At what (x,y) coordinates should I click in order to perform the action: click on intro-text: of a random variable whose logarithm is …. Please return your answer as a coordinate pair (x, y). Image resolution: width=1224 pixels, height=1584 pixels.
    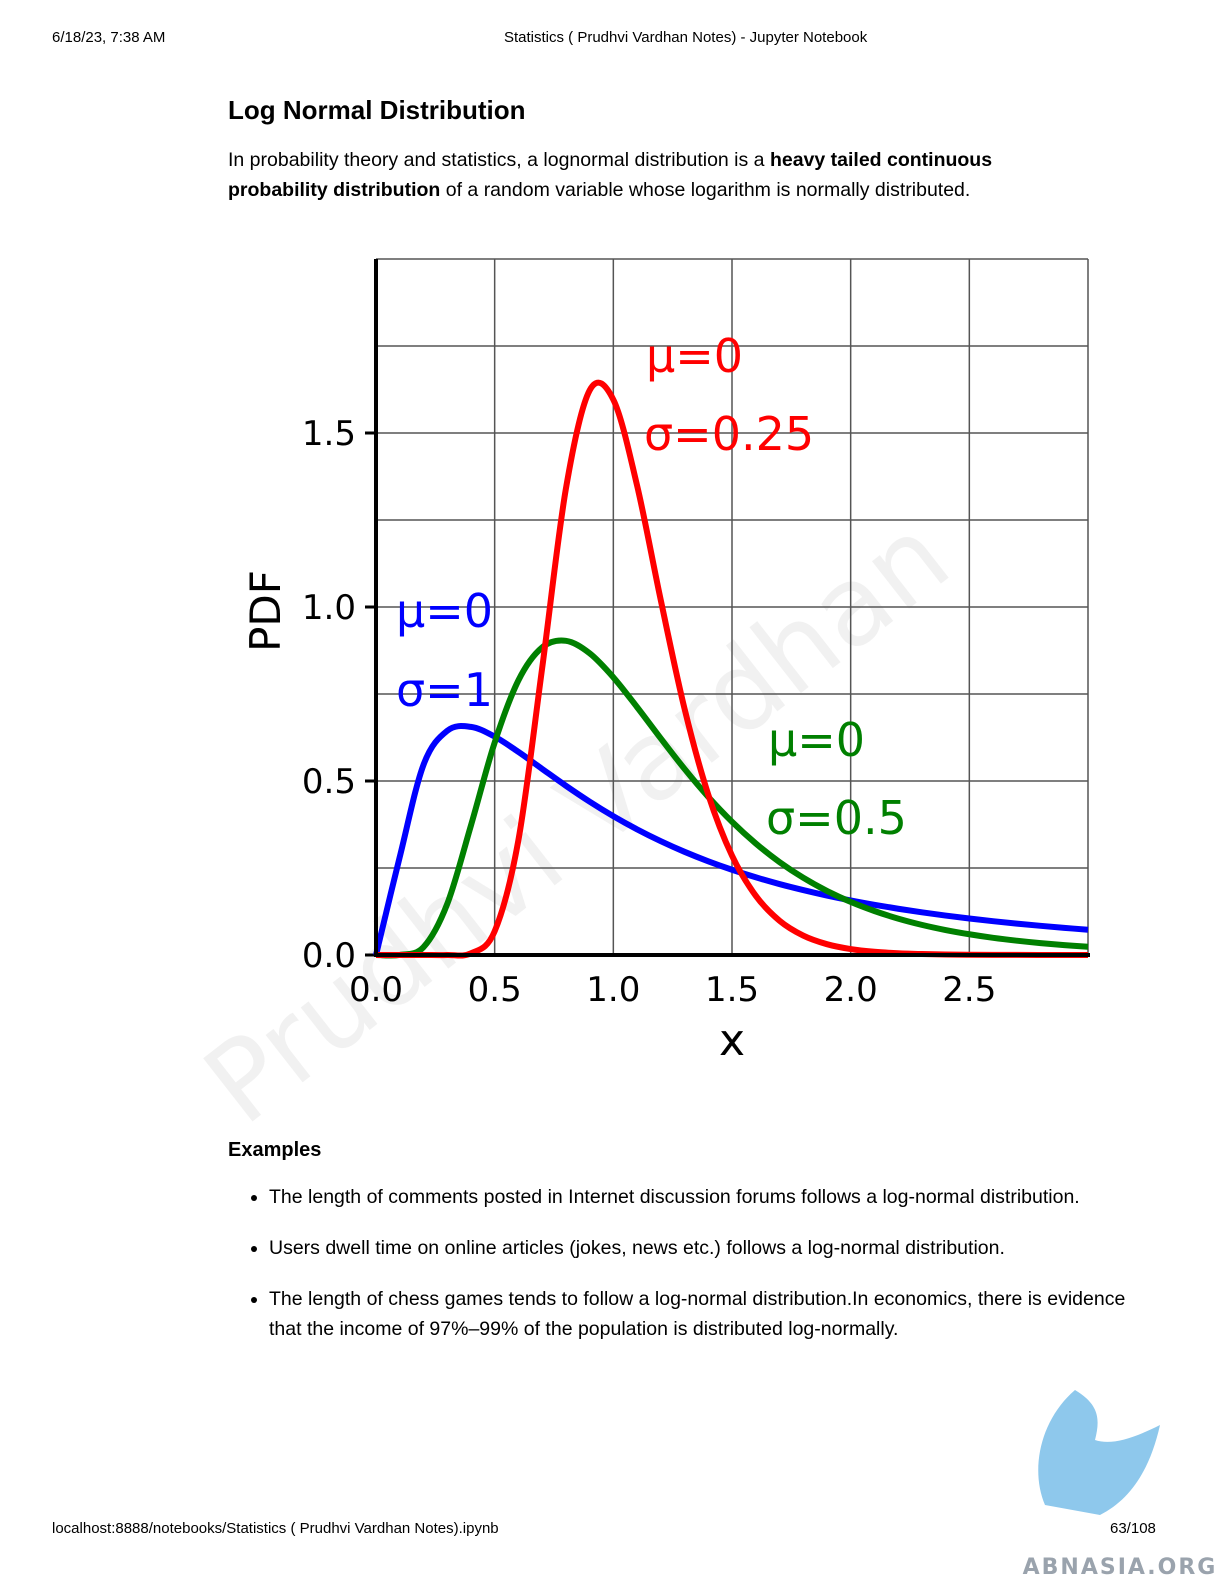
    Looking at the image, I should click on (705, 190).